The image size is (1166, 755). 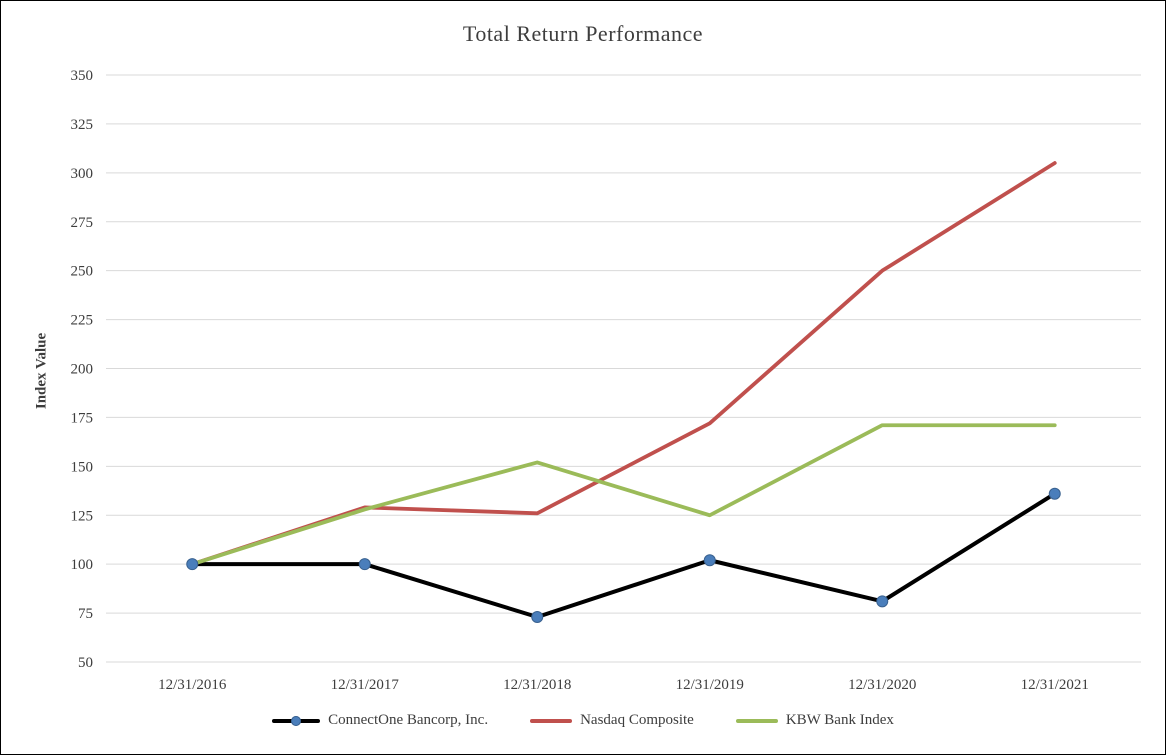 I want to click on x-tick-label: 12/31/2020, so click(x=882, y=685).